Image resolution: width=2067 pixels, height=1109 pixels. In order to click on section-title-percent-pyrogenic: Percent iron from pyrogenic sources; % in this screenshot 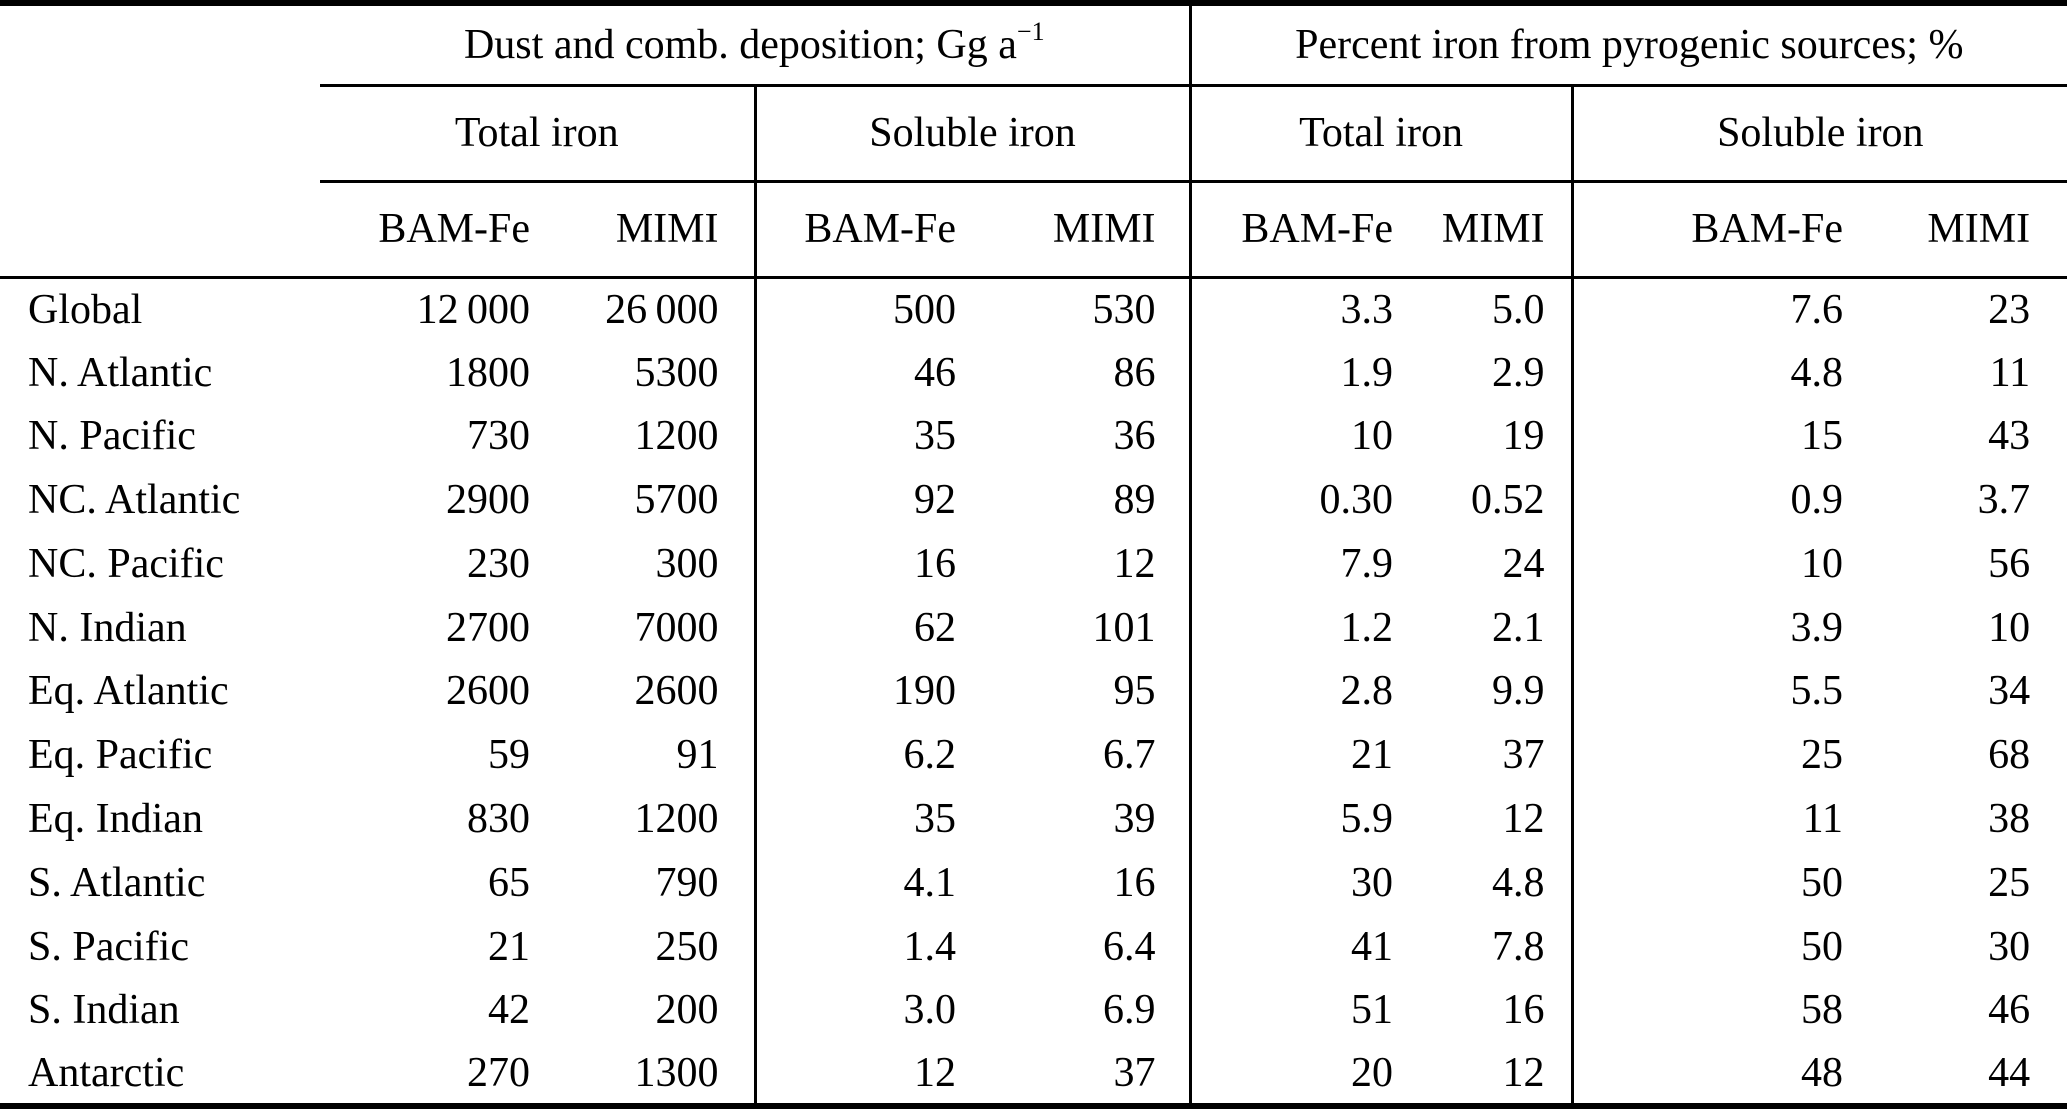, I will do `click(1629, 44)`.